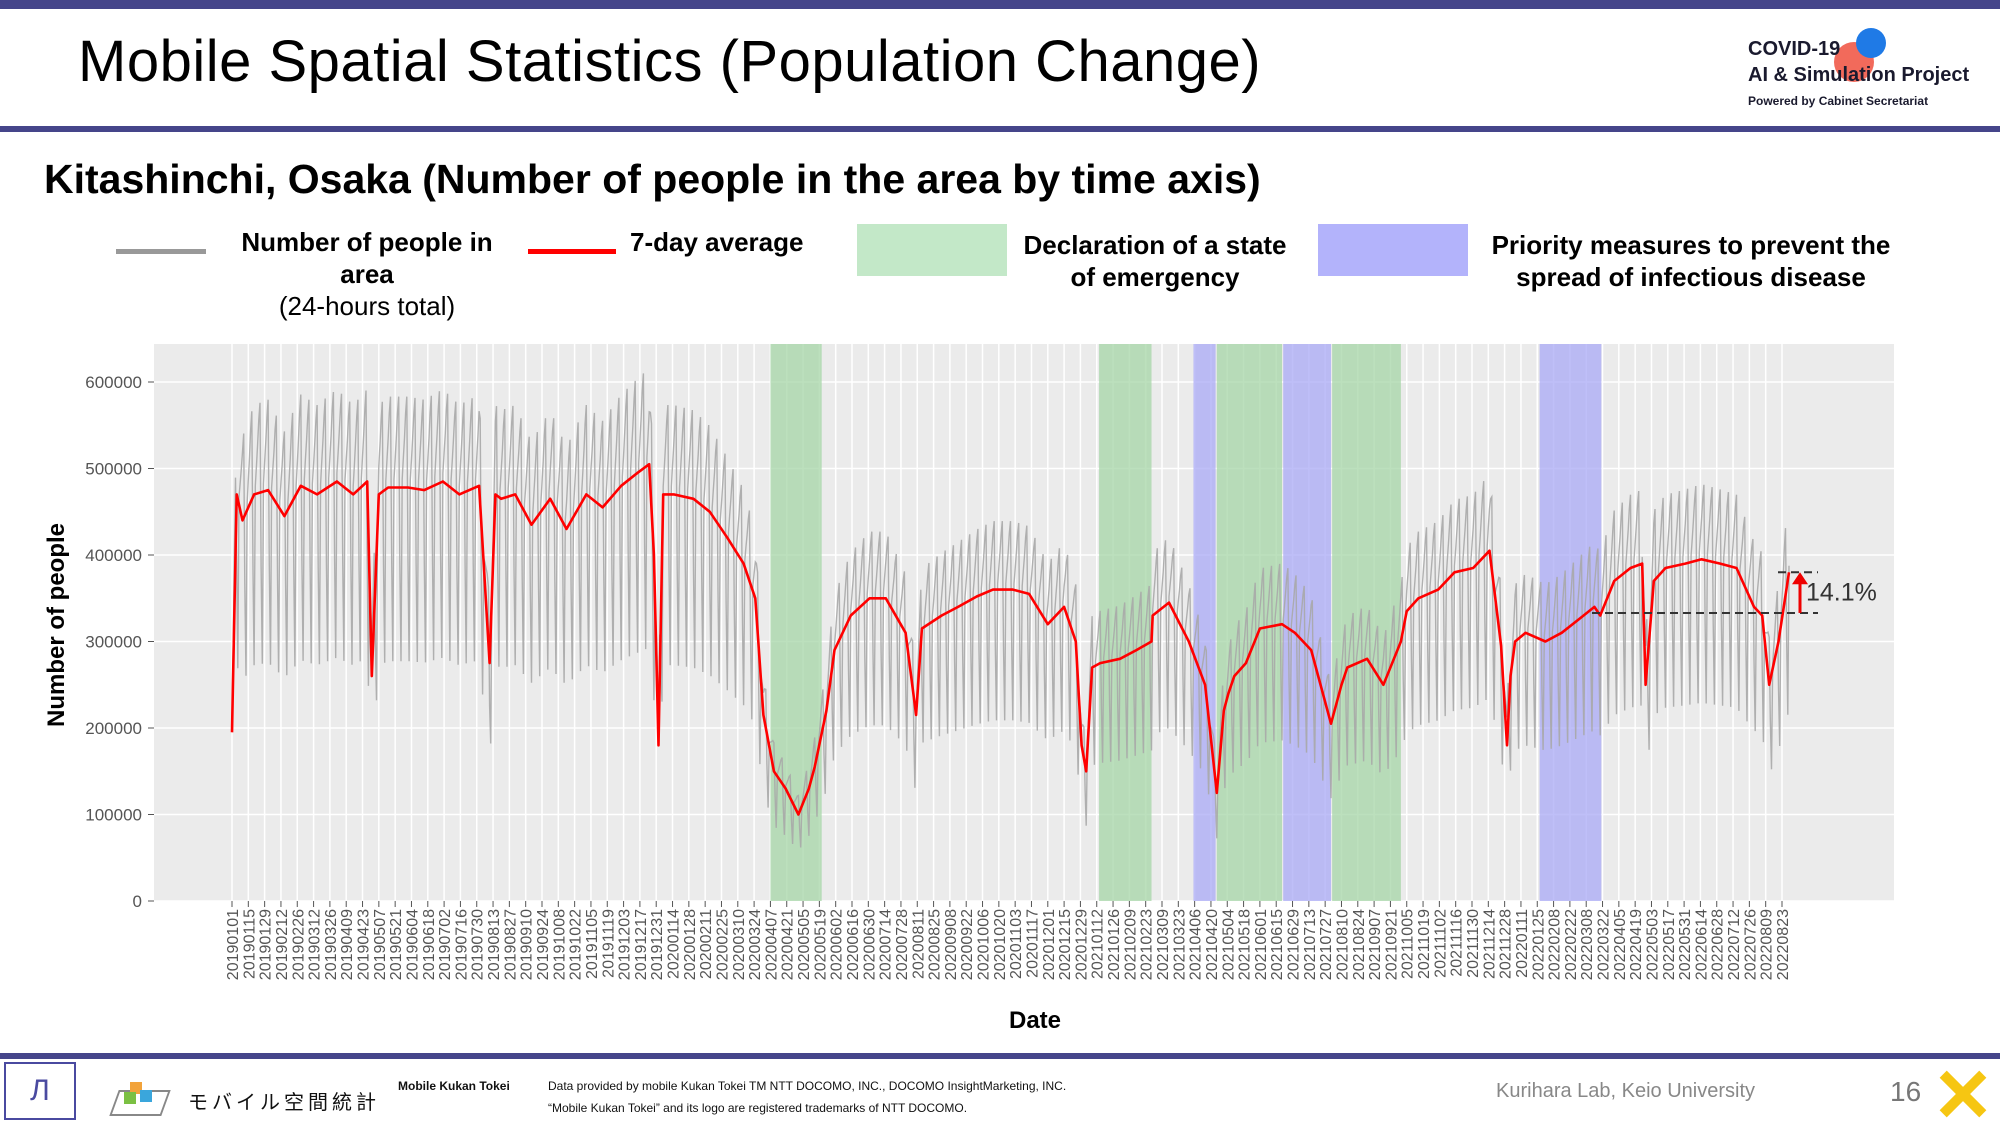 This screenshot has height=1125, width=2000. What do you see at coordinates (1767, 944) in the screenshot?
I see `x-tick-label: 20220809` at bounding box center [1767, 944].